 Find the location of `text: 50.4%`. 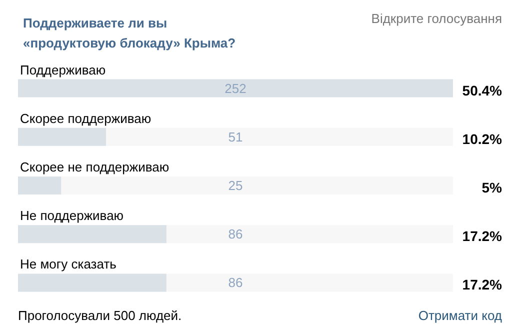

text: 50.4% is located at coordinates (482, 90).